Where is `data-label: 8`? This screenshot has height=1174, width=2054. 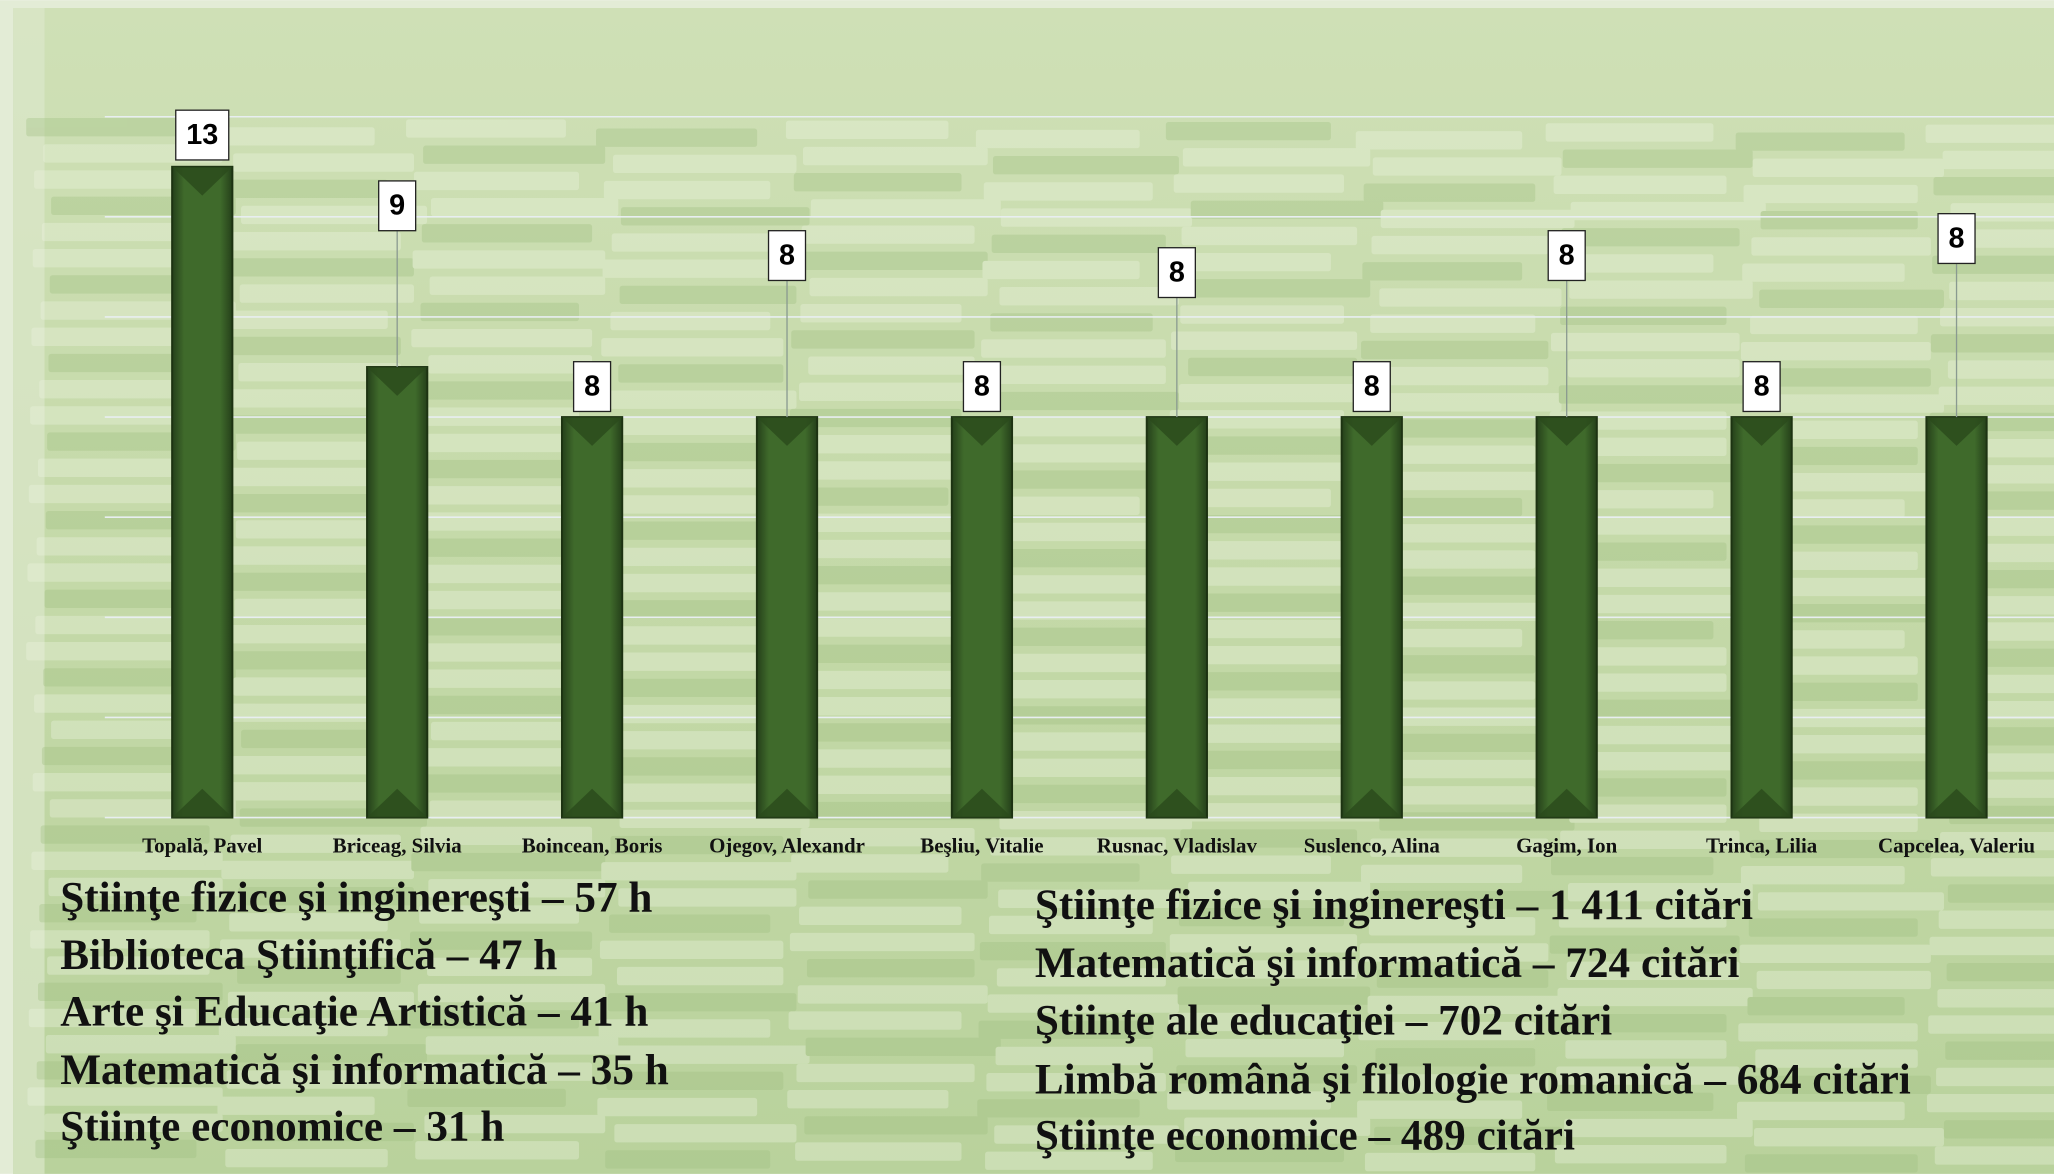
data-label: 8 is located at coordinates (1567, 256).